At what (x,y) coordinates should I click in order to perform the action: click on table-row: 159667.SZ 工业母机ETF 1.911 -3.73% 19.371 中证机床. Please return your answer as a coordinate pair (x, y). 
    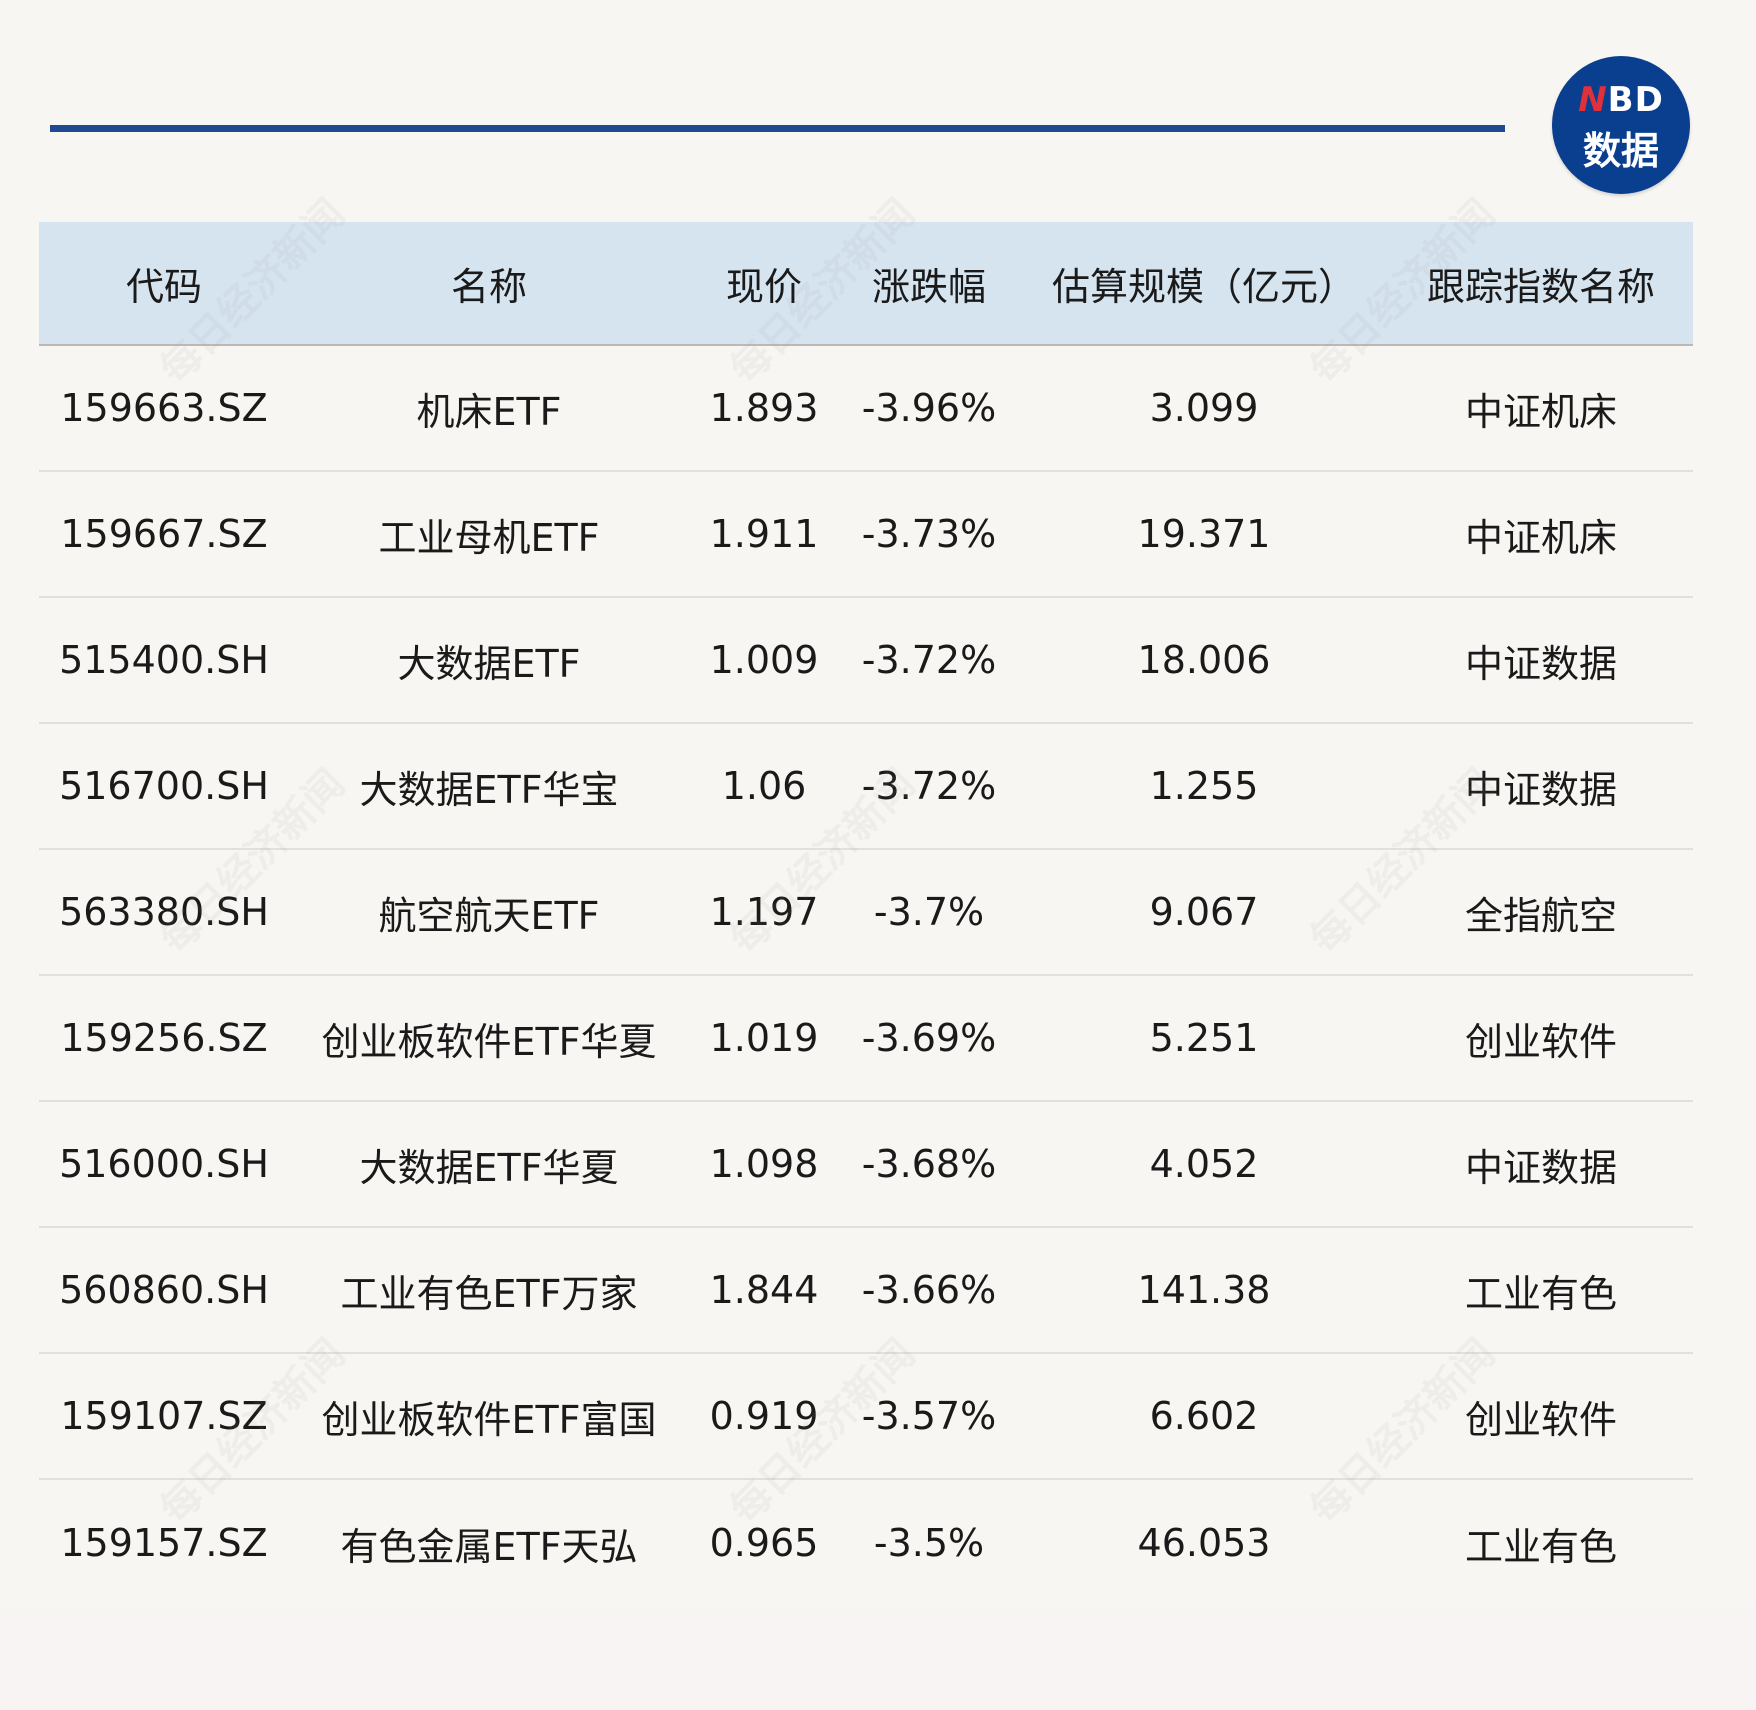
    Looking at the image, I should click on (866, 535).